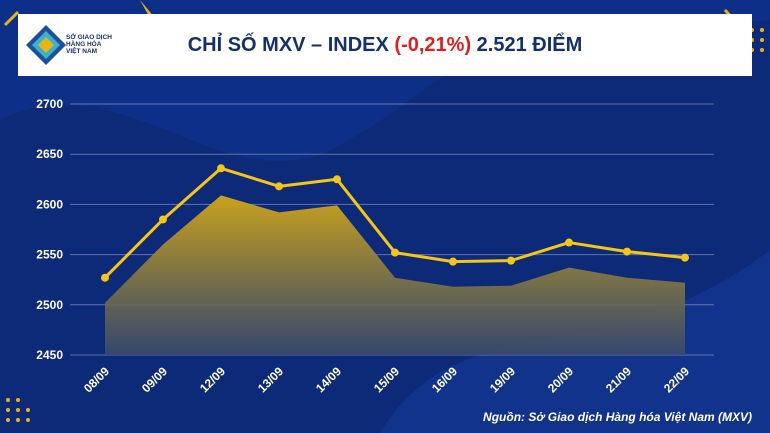 The height and width of the screenshot is (433, 770). Describe the element at coordinates (154, 379) in the screenshot. I see `x-tick-label: 09/09` at that location.